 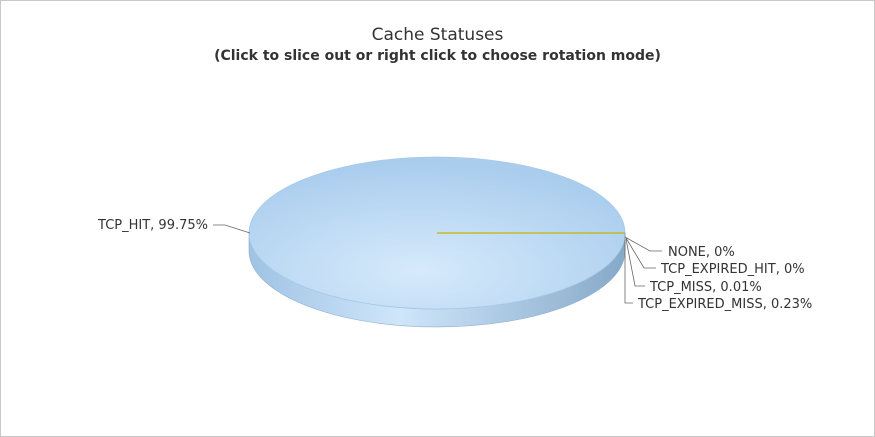 I want to click on label-none-leader, so click(x=643, y=244).